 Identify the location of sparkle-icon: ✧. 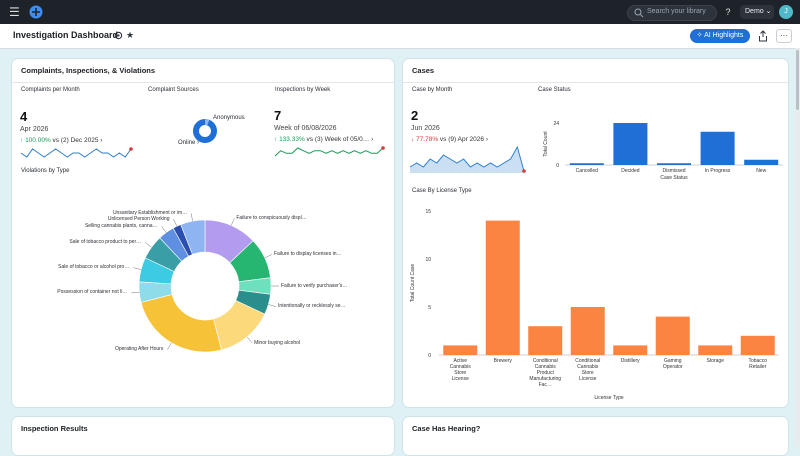
(699, 35).